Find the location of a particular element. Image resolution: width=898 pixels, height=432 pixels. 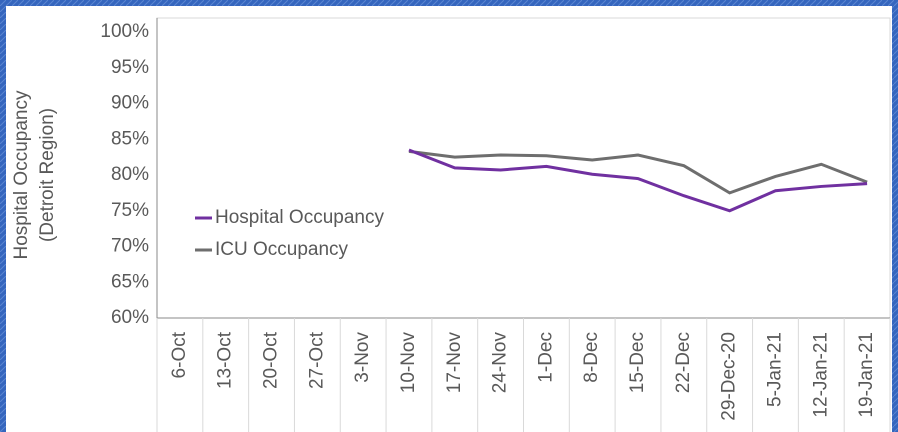

x-tick-label: 19-Jan-21 is located at coordinates (866, 375).